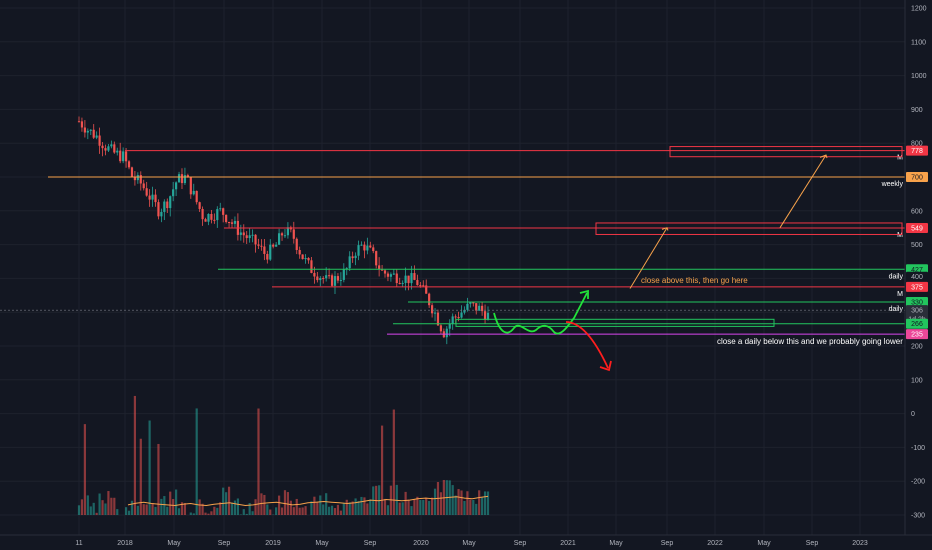 This screenshot has width=932, height=550. Describe the element at coordinates (917, 311) in the screenshot. I see `price-badge-label: 306` at that location.